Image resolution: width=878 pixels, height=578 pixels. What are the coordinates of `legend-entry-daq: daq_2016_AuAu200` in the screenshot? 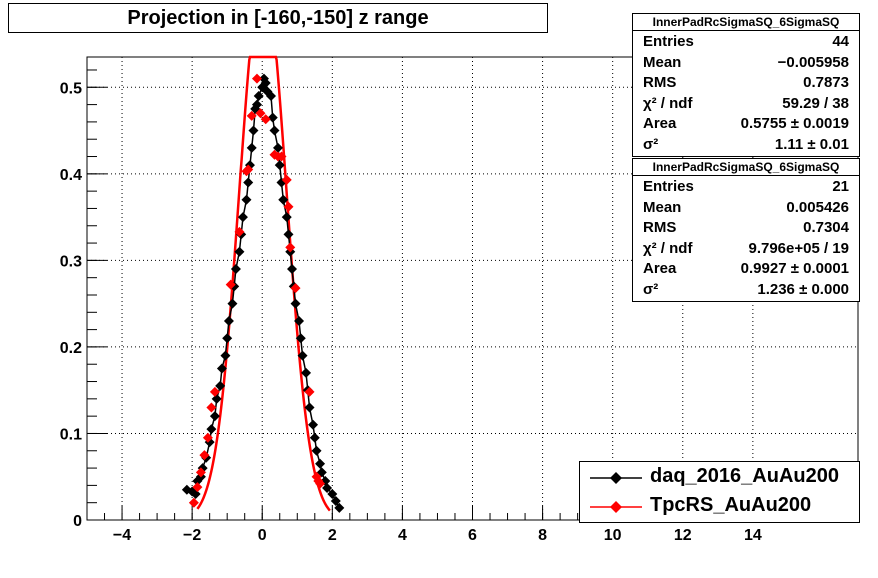 It's located at (719, 477).